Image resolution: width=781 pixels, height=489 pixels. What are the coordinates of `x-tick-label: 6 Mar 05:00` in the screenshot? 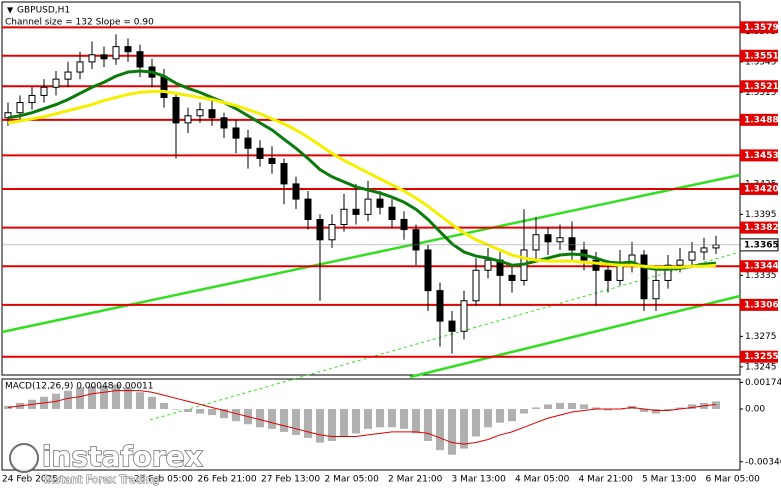 It's located at (733, 480).